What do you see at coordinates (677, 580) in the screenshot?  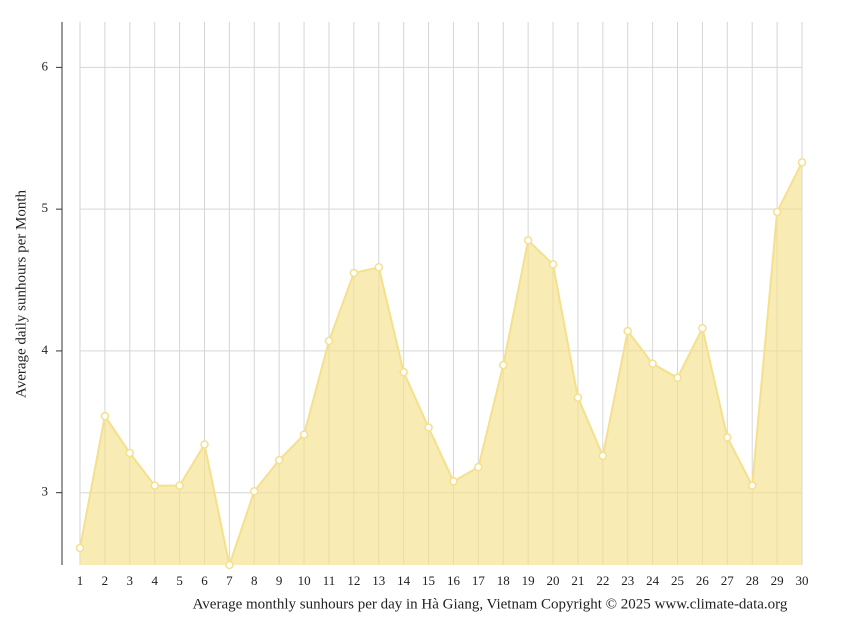 I see `x-tick-label: 25` at bounding box center [677, 580].